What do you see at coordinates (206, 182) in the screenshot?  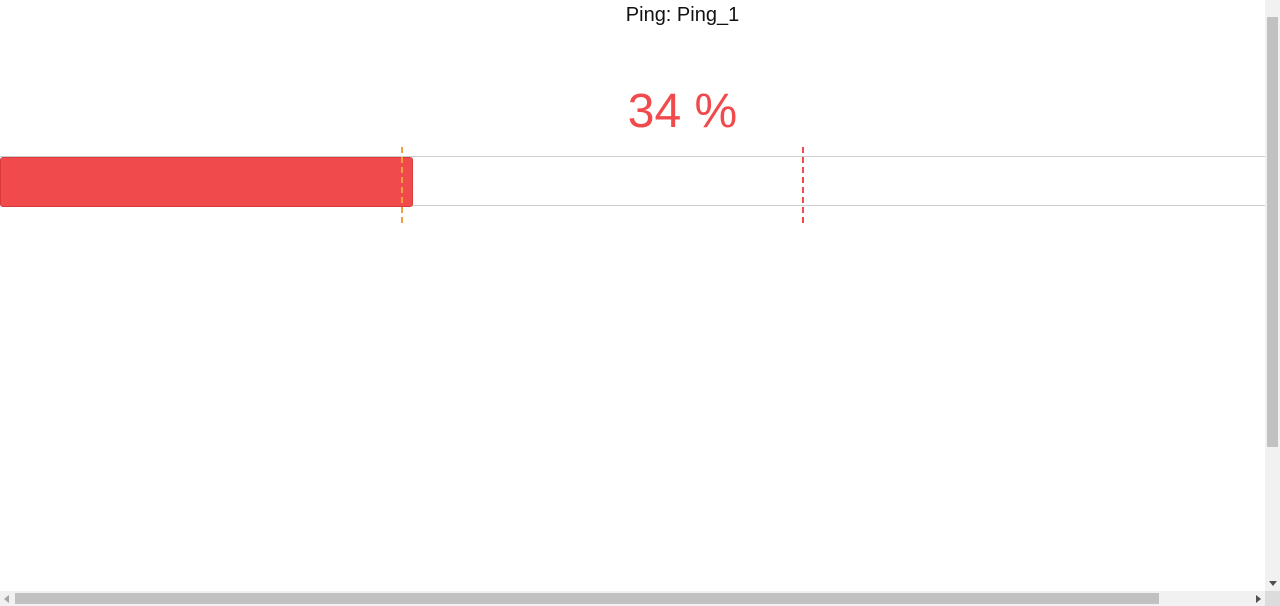 I see `gauge-fill-bar` at bounding box center [206, 182].